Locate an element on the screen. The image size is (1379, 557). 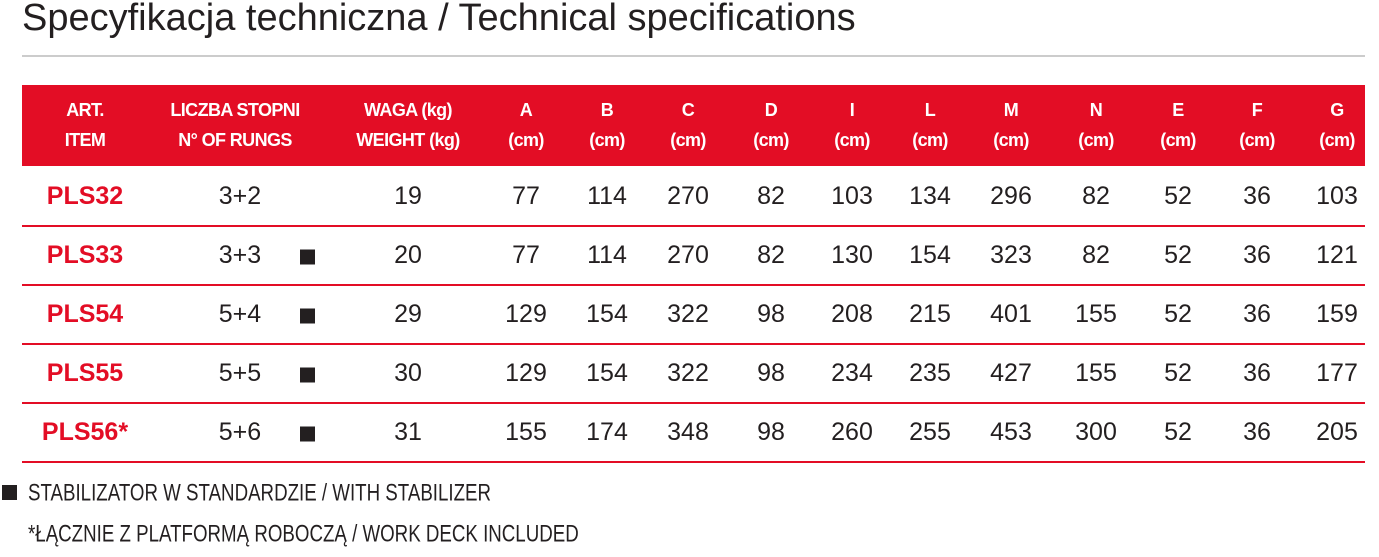
rungs: 3+2 is located at coordinates (240, 196).